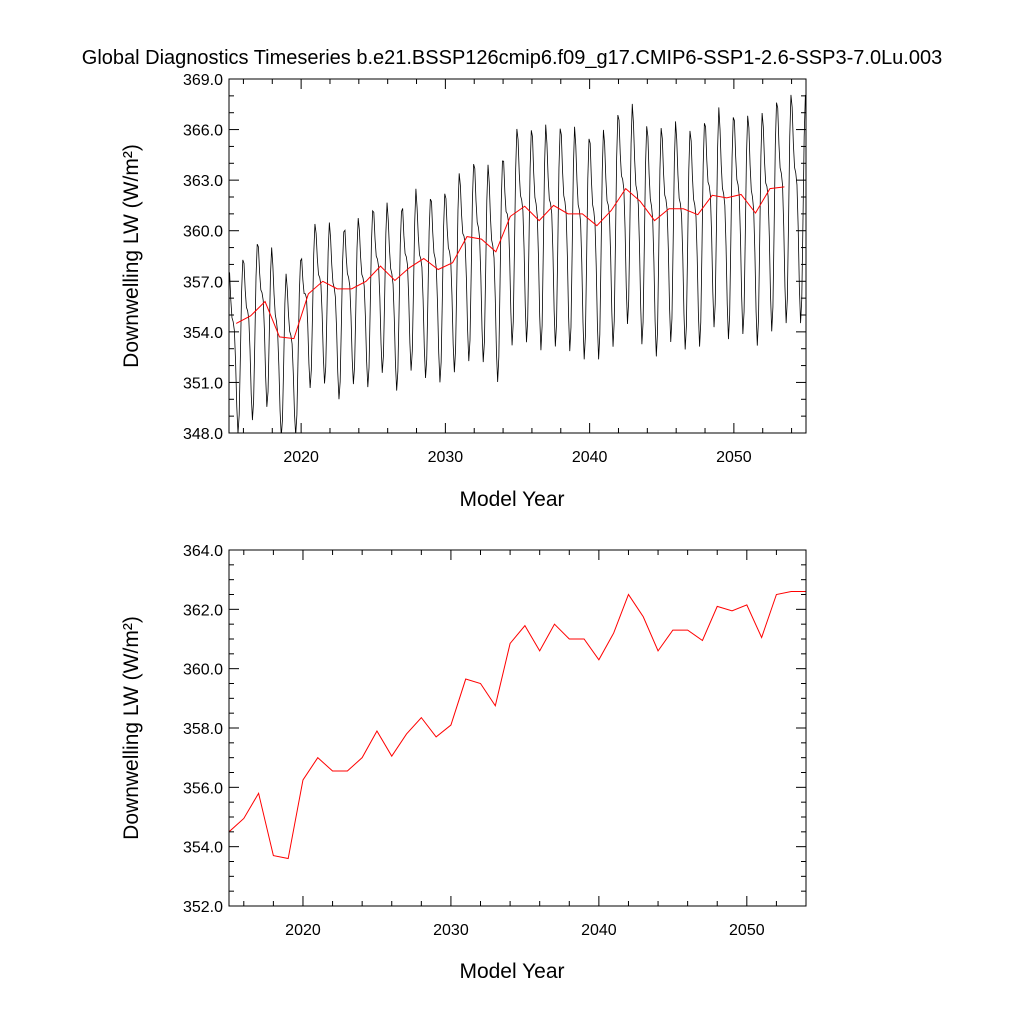 The height and width of the screenshot is (1024, 1024). I want to click on bottom-x-tick-label: 2020, so click(303, 930).